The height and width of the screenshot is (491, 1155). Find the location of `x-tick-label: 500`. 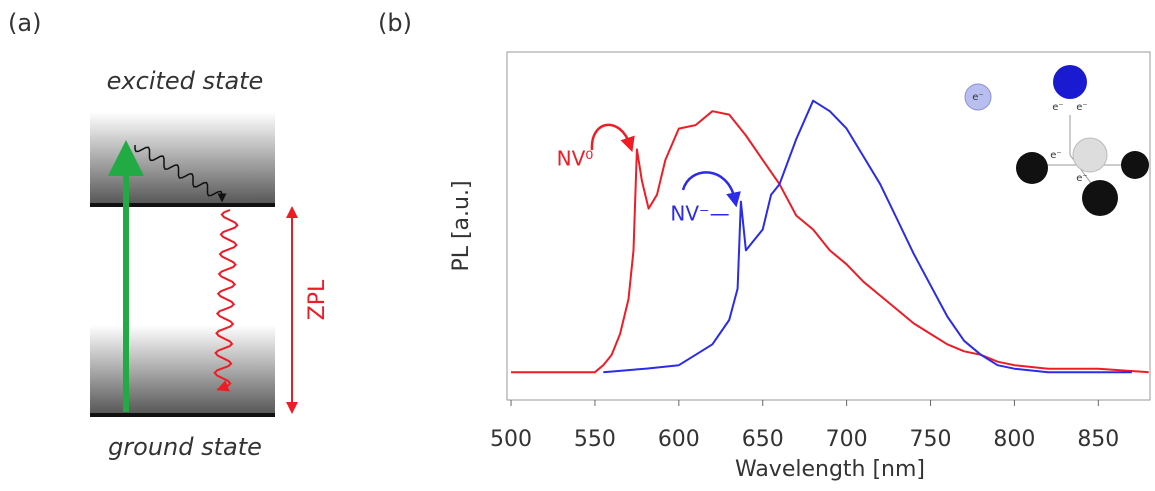

x-tick-label: 500 is located at coordinates (511, 439).